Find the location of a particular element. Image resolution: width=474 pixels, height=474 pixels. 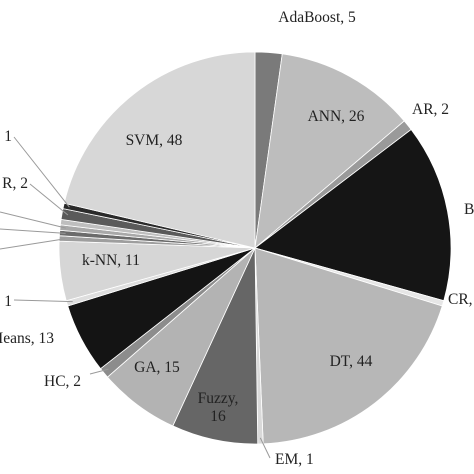

slice-label: GA, 15 is located at coordinates (157, 367).